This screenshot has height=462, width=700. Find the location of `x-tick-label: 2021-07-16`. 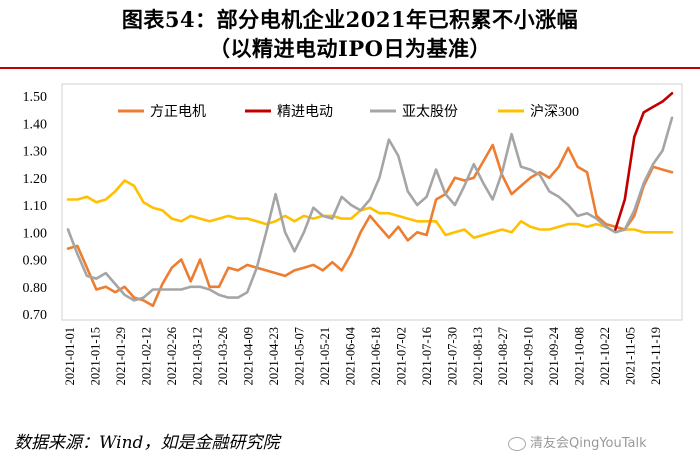

x-tick-label: 2021-07-16 is located at coordinates (427, 356).